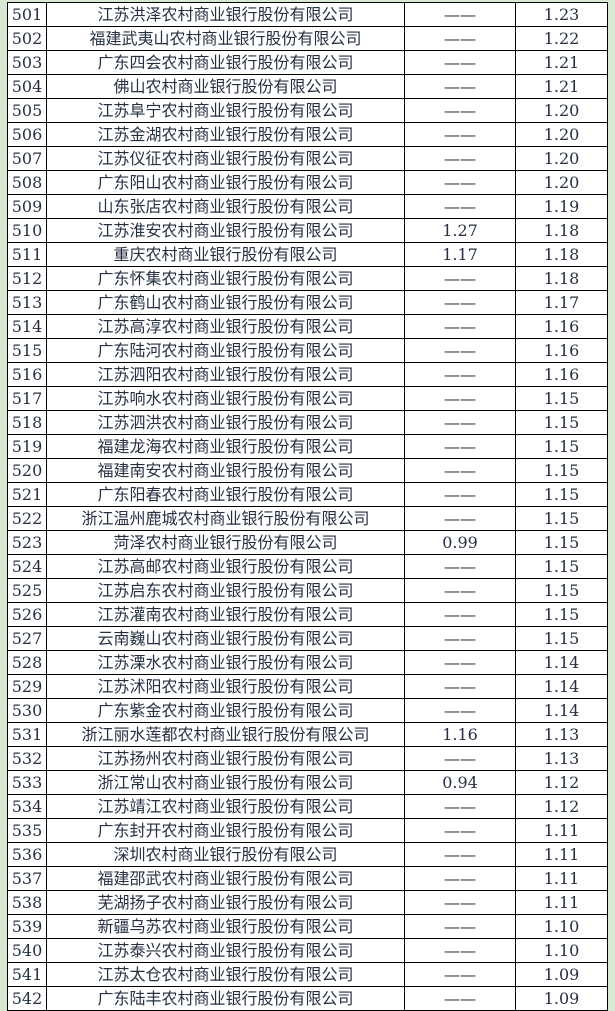  Describe the element at coordinates (561, 950) in the screenshot. I see `value2-cell: 1.10` at that location.